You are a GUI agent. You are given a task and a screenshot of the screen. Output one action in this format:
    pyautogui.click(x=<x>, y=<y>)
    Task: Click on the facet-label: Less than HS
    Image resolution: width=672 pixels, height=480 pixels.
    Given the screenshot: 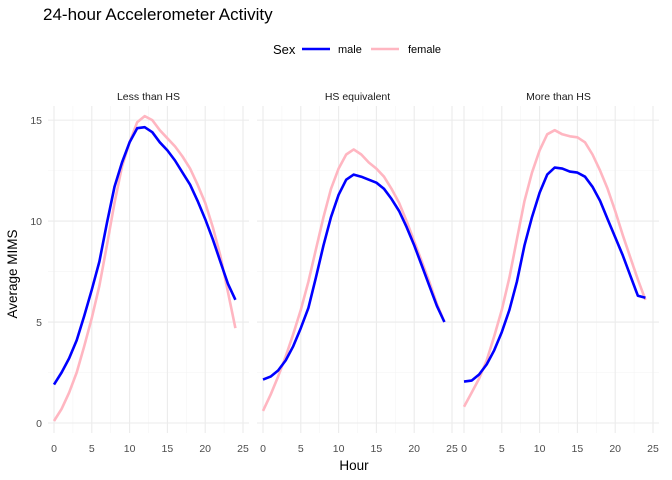 What is the action you would take?
    pyautogui.click(x=148, y=97)
    